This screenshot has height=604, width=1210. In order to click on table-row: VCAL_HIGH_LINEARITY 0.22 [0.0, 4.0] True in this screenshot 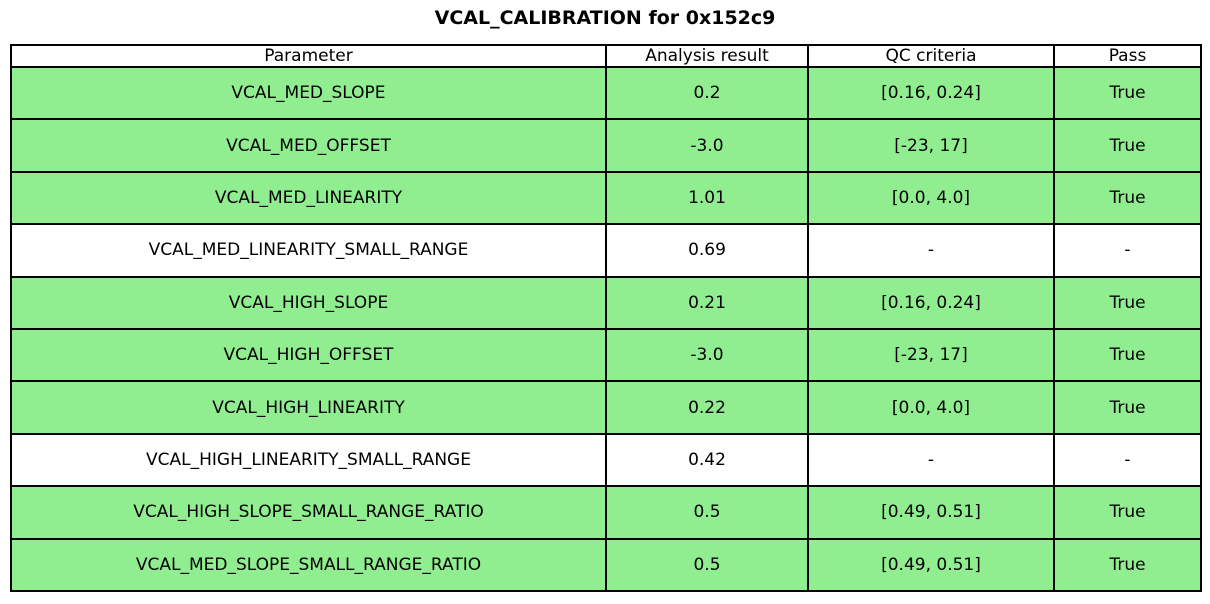, I will do `click(606, 407)`.